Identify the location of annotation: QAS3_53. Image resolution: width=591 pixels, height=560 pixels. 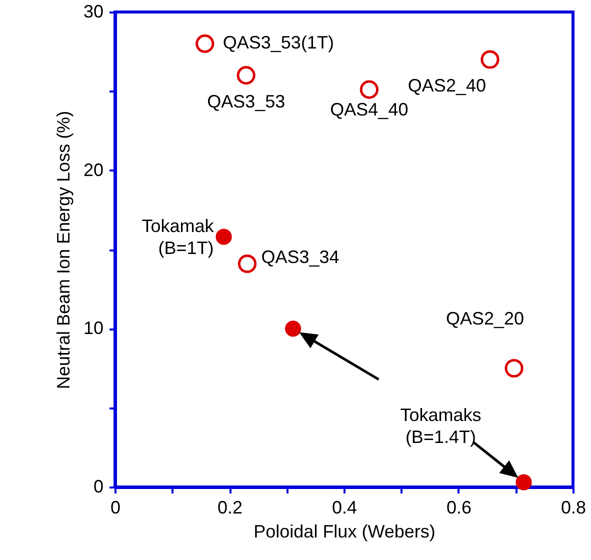
(246, 101).